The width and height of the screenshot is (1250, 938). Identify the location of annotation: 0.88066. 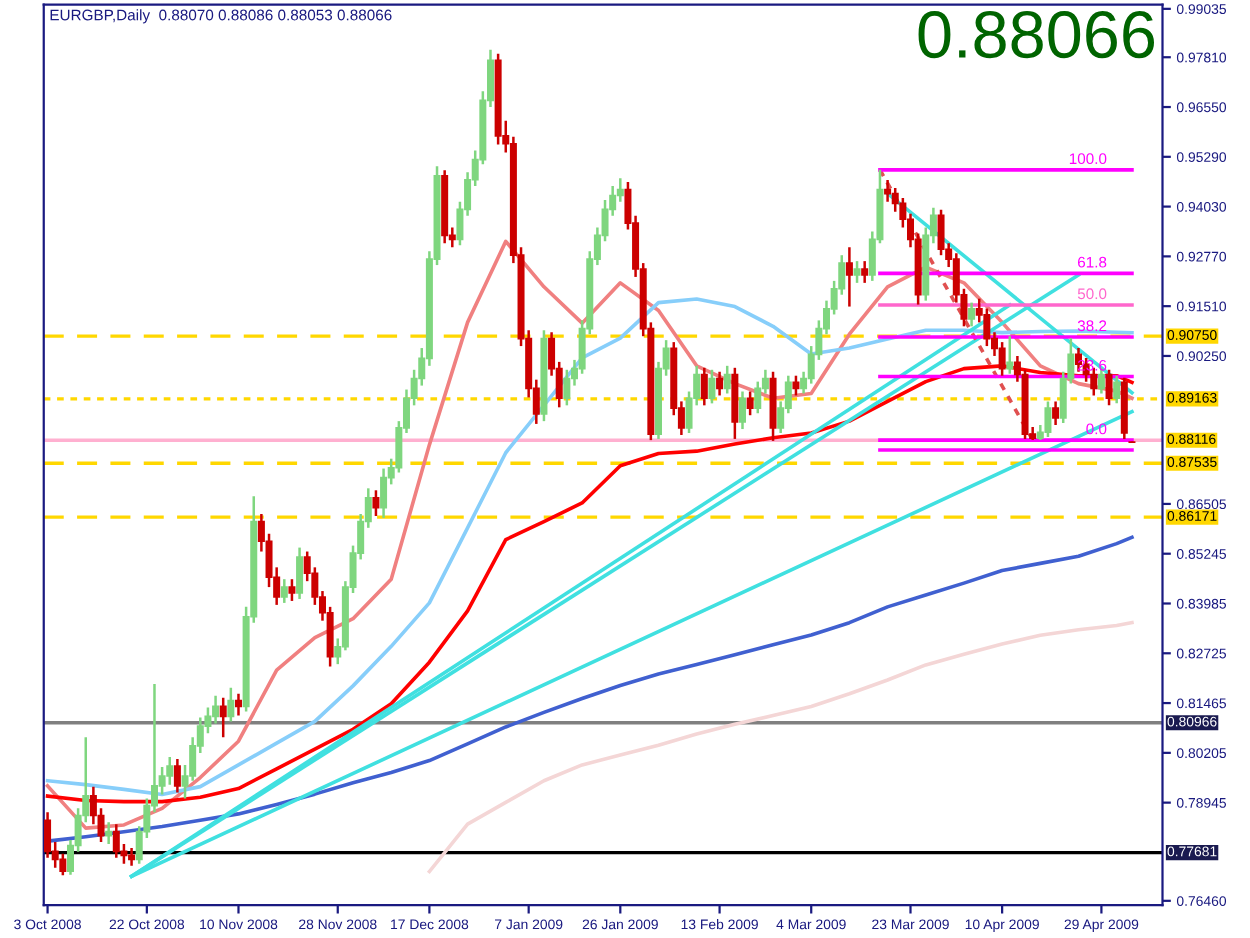
(1036, 34).